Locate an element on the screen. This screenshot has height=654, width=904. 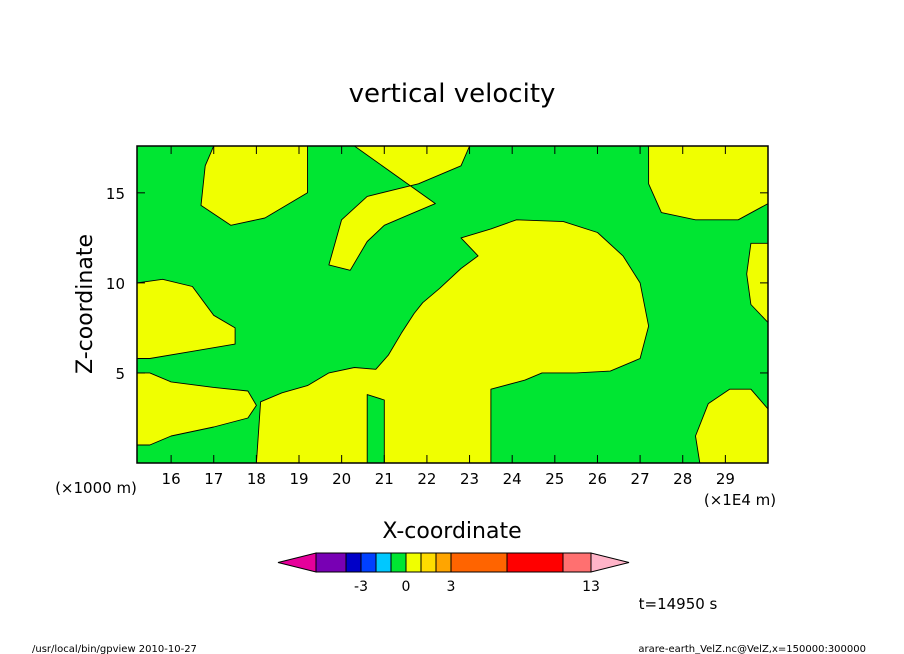
x-tick-label: 16 is located at coordinates (171, 479).